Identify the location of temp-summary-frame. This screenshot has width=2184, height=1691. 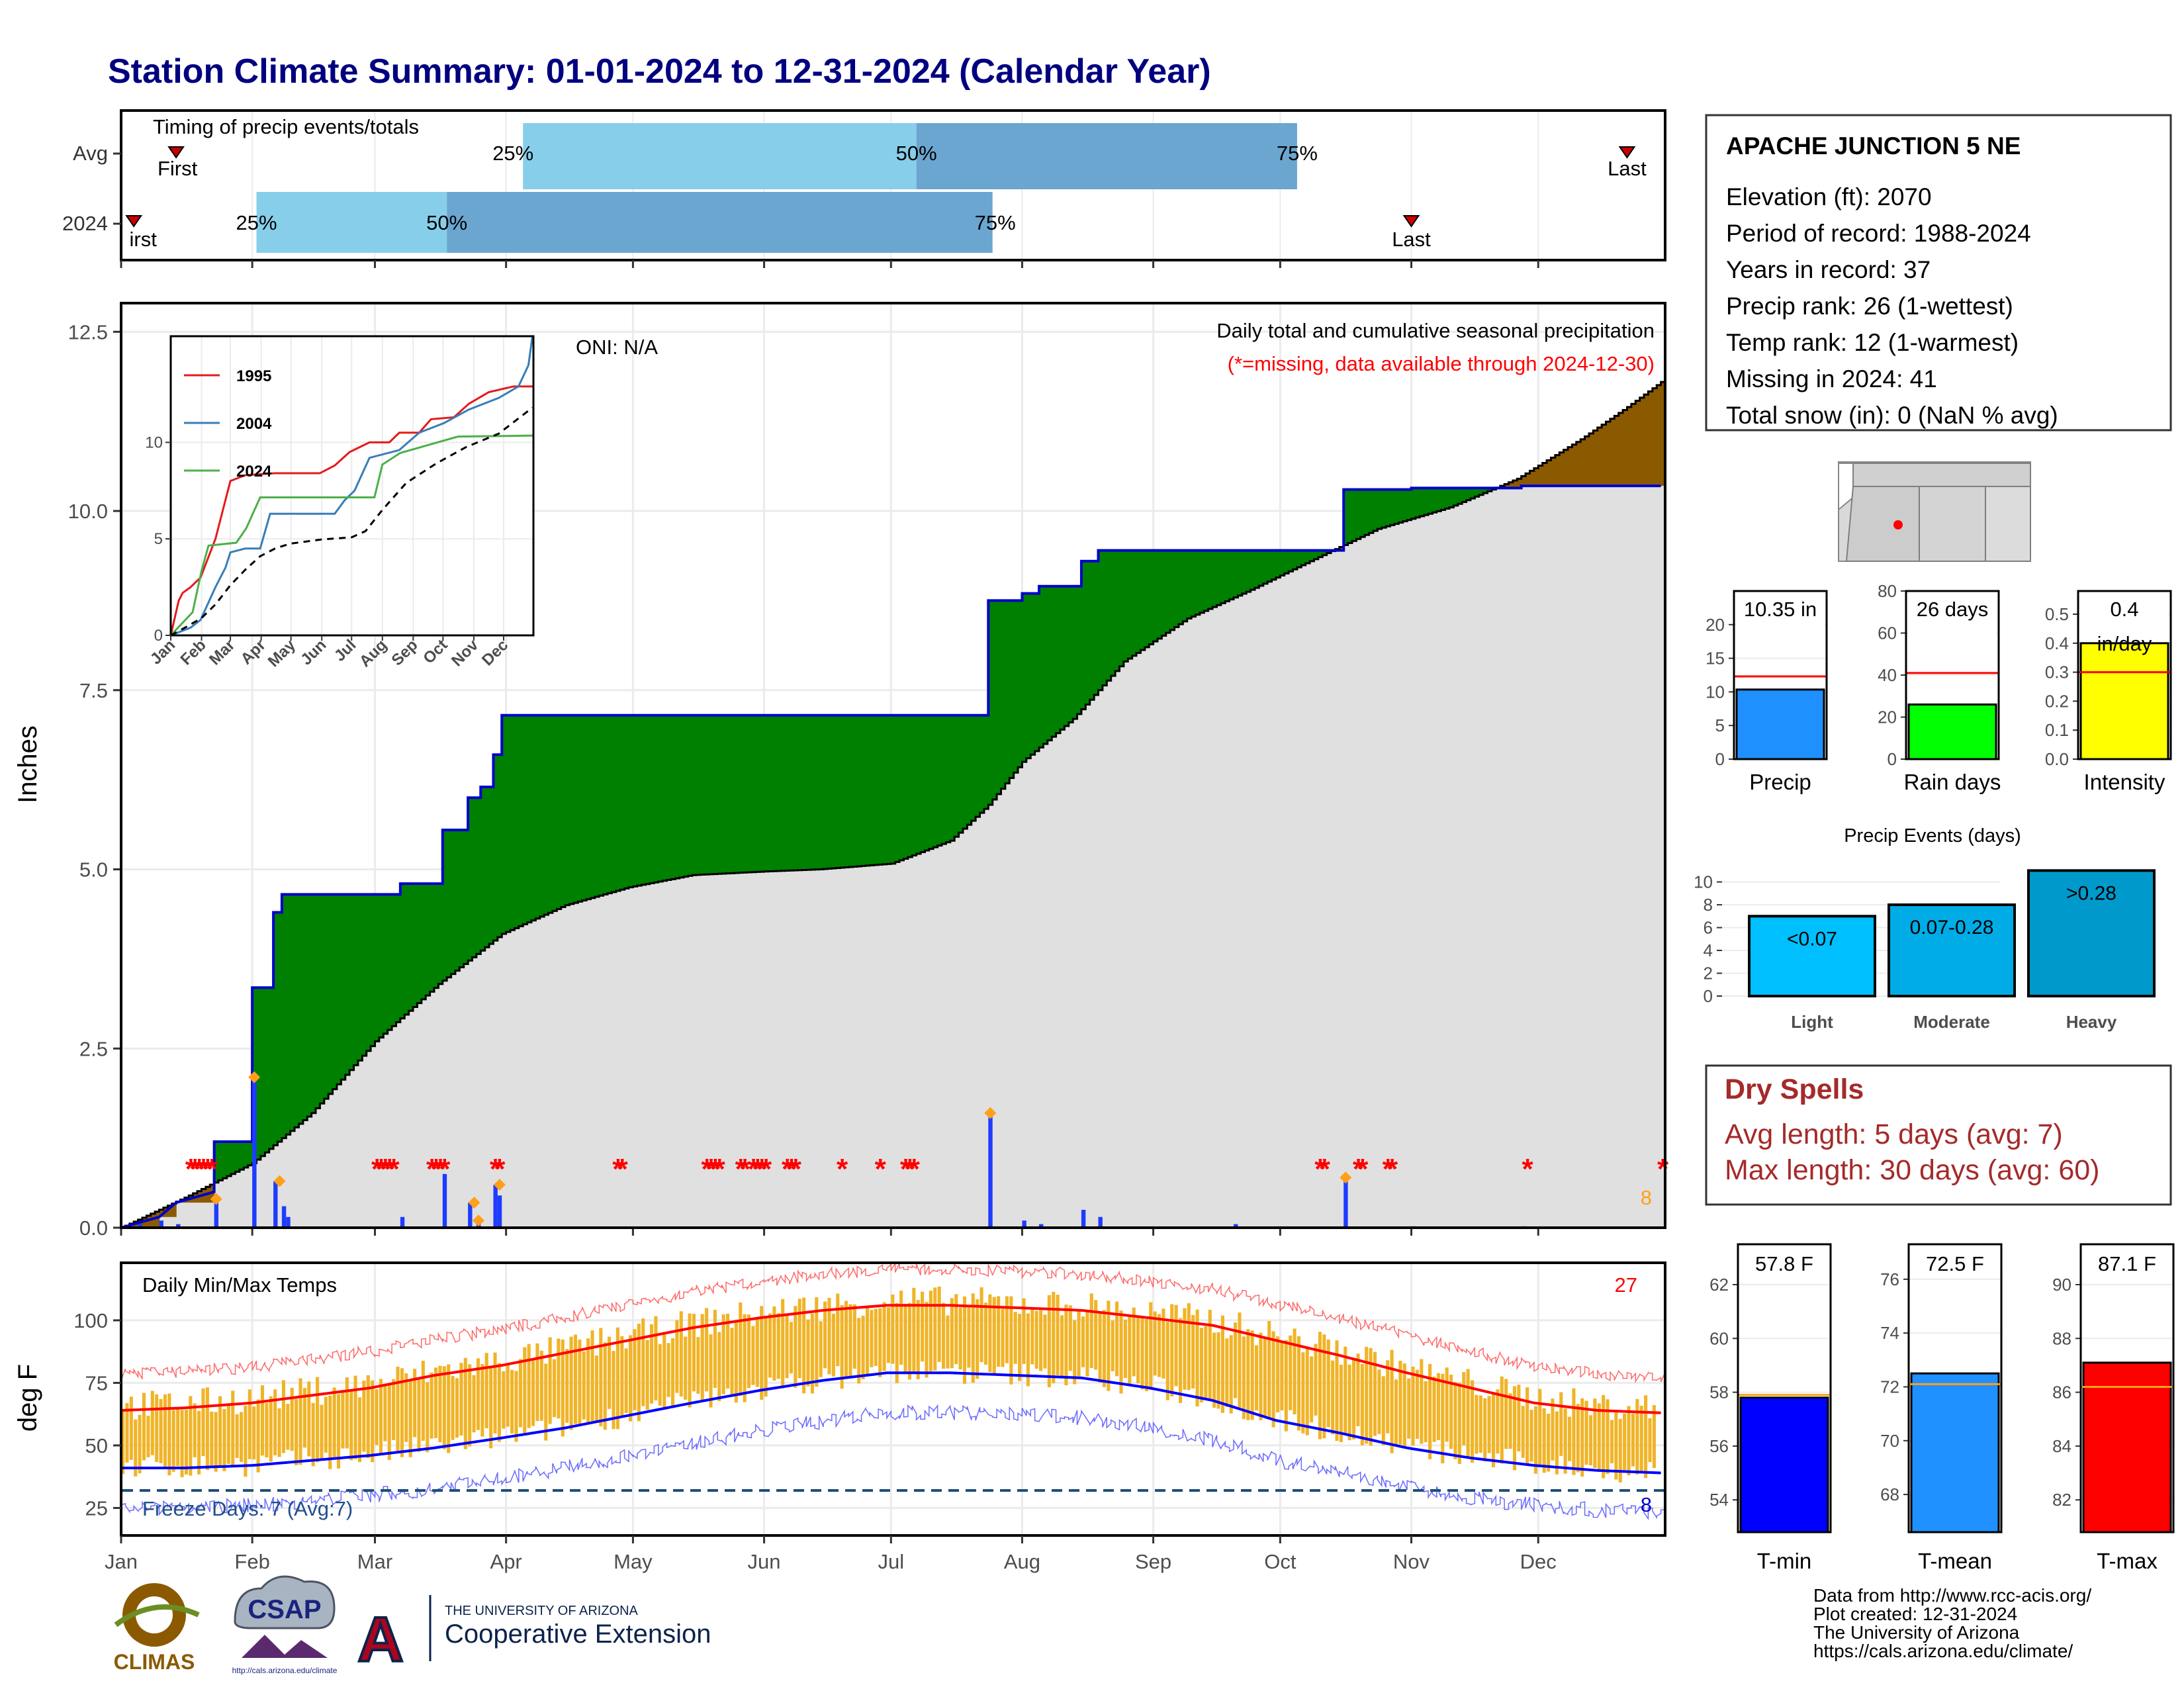
(2127, 1388).